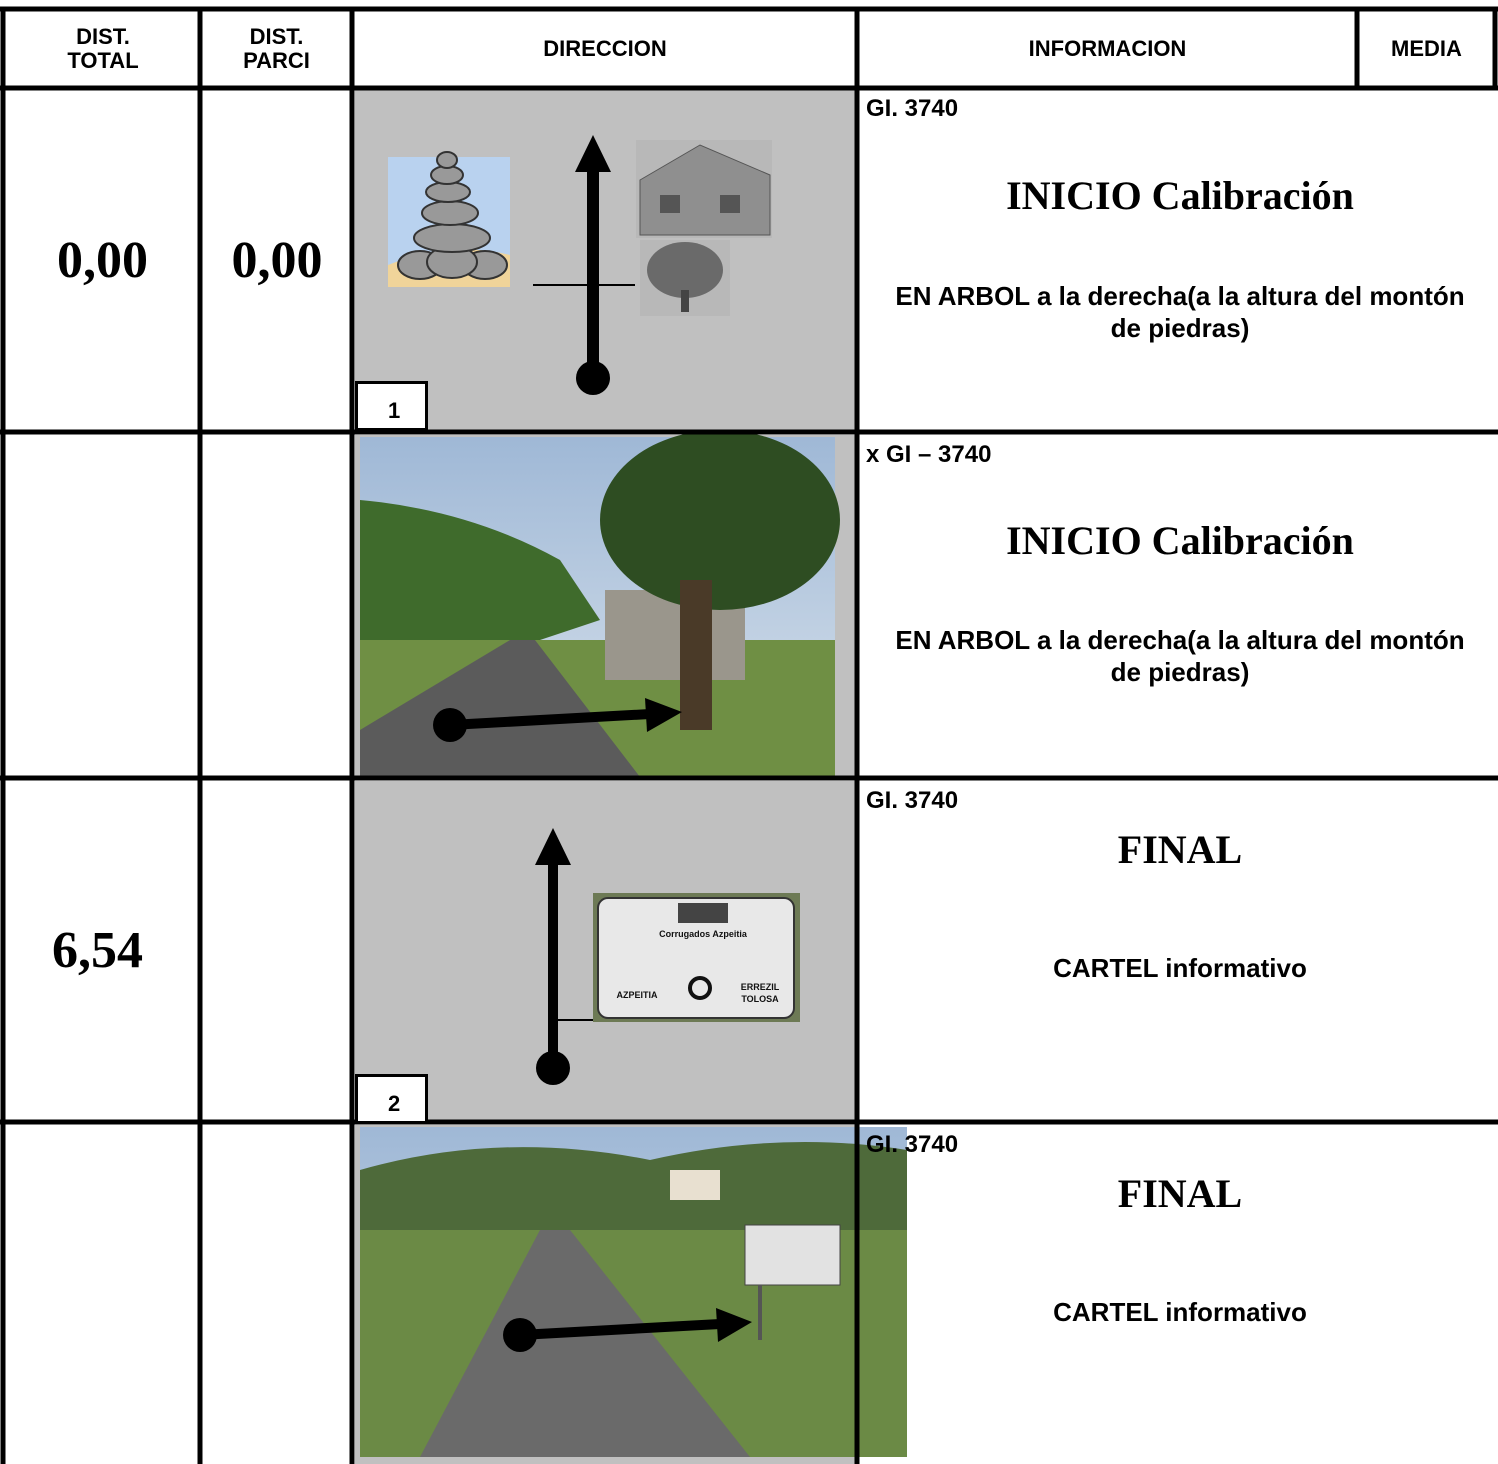 This screenshot has width=1498, height=1464. What do you see at coordinates (103, 48) in the screenshot?
I see `header: DIST. TOTAL` at bounding box center [103, 48].